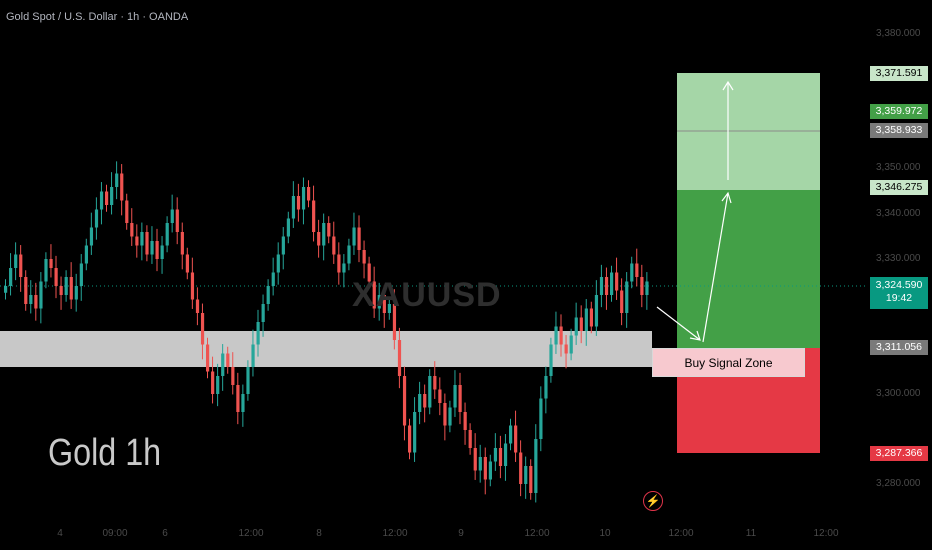 Image resolution: width=932 pixels, height=550 pixels. Describe the element at coordinates (748, 269) in the screenshot. I see `profit-zone` at that location.